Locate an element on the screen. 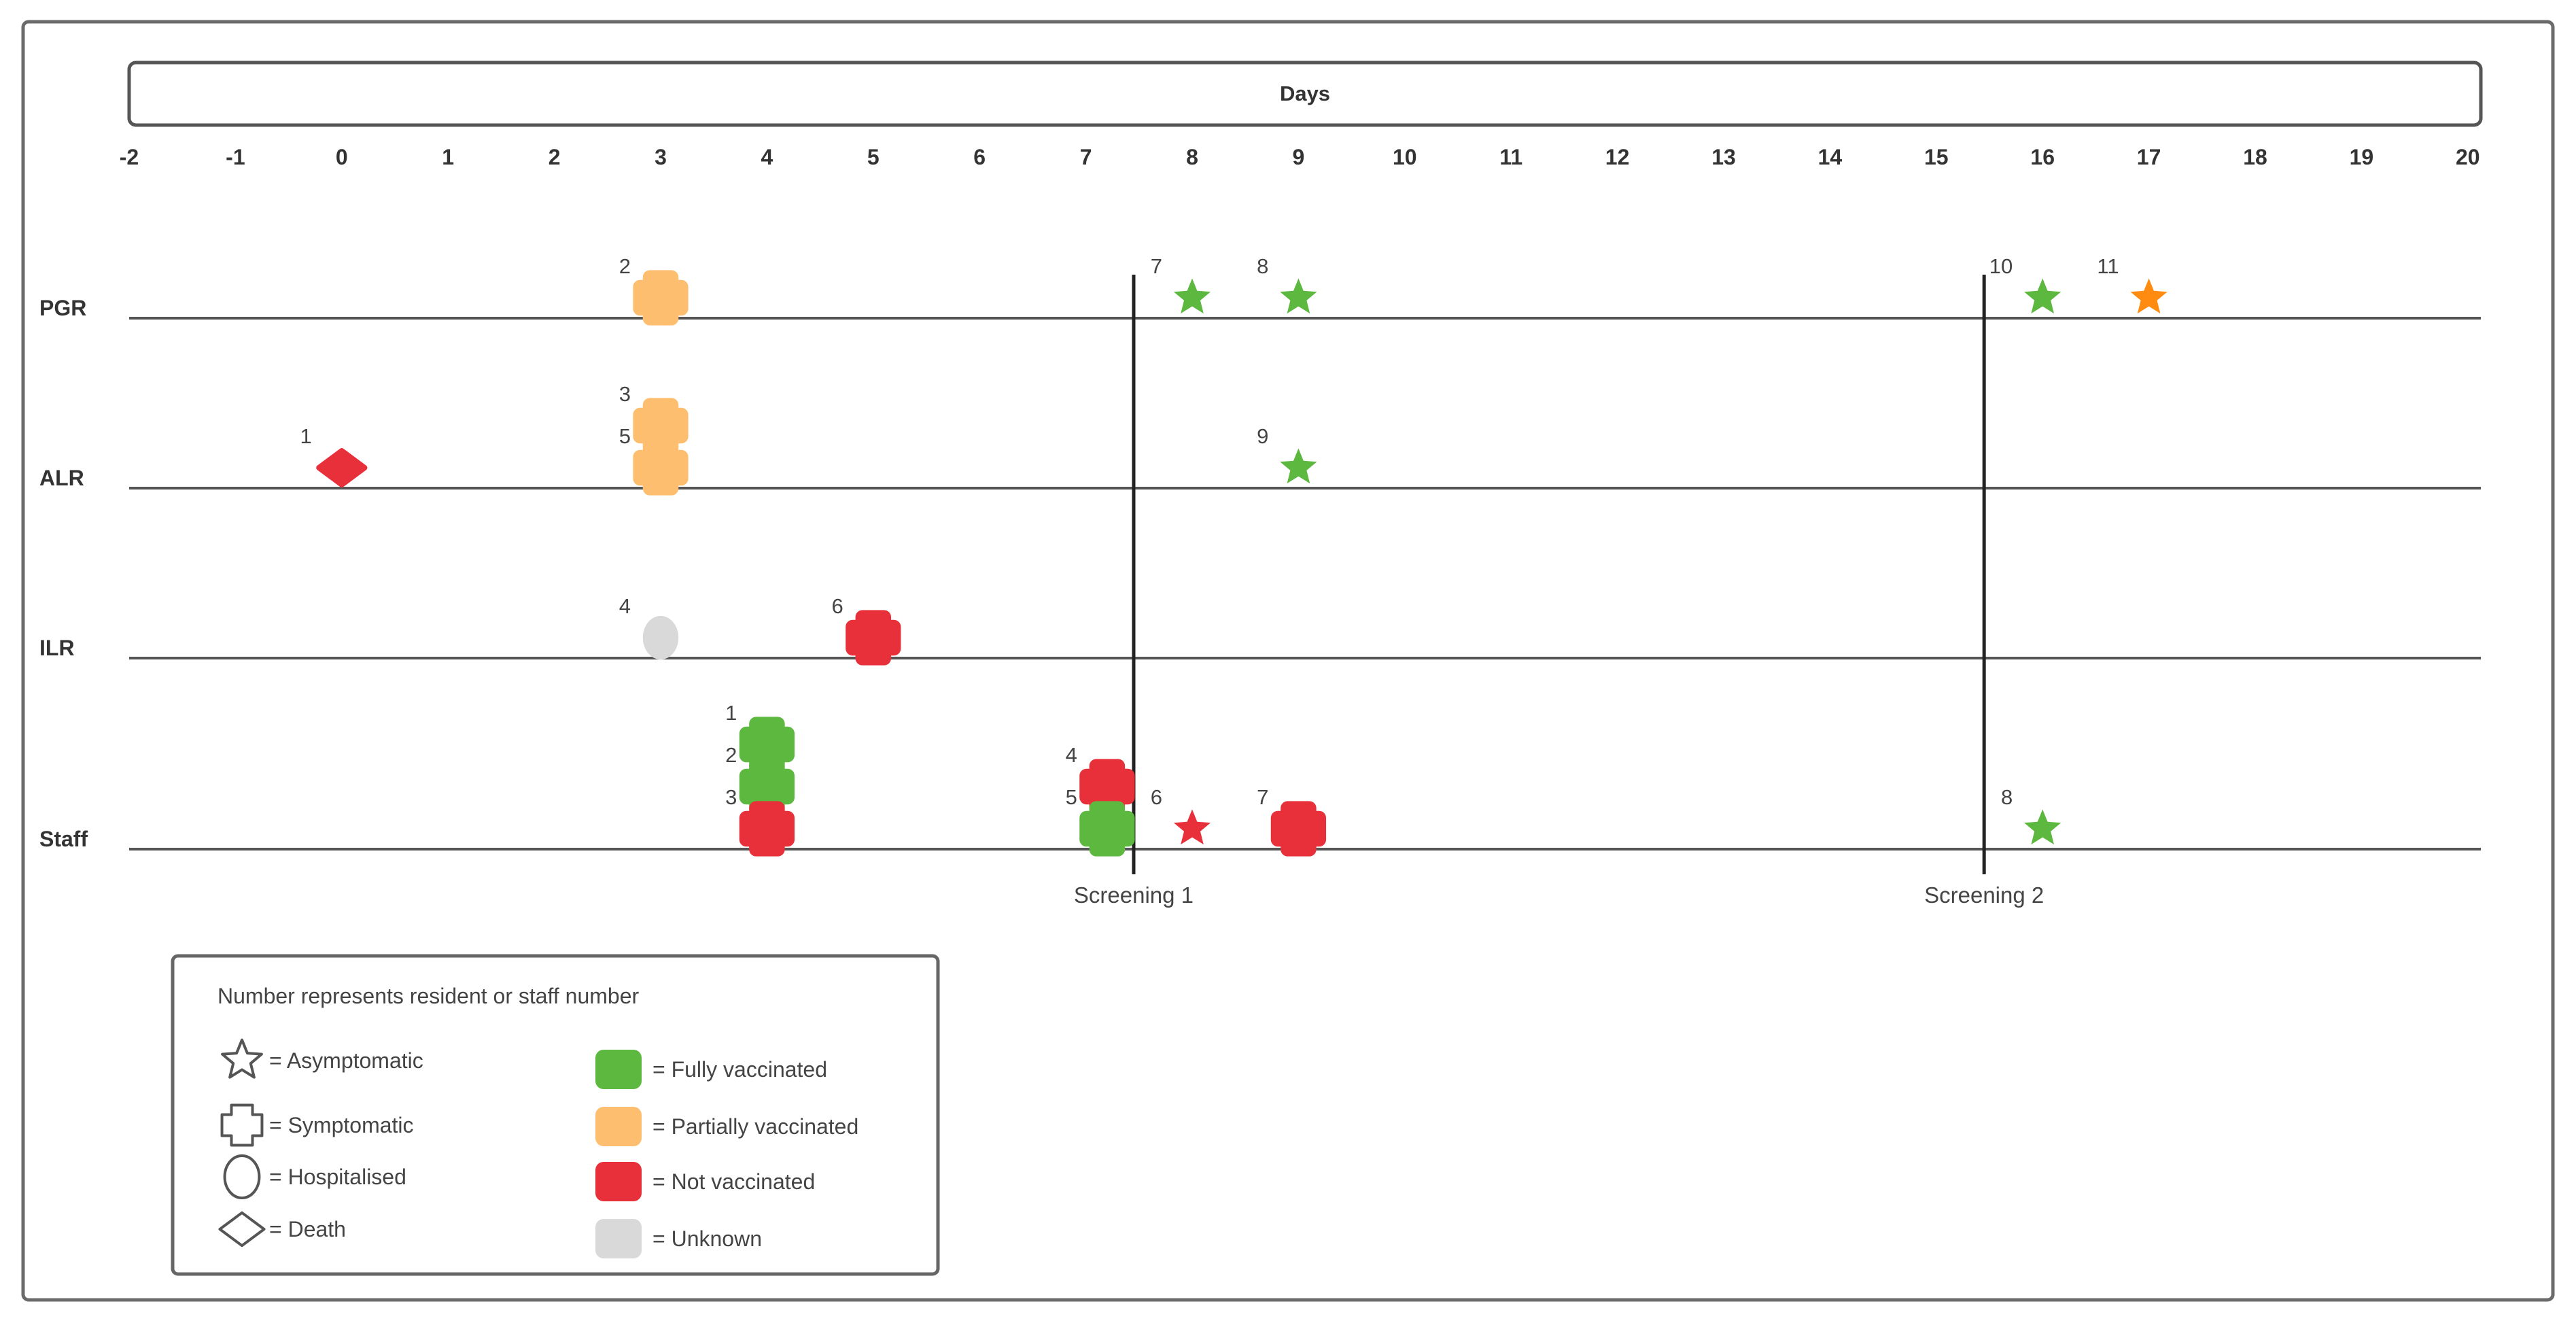  x-tick-label: 9 is located at coordinates (1299, 157).